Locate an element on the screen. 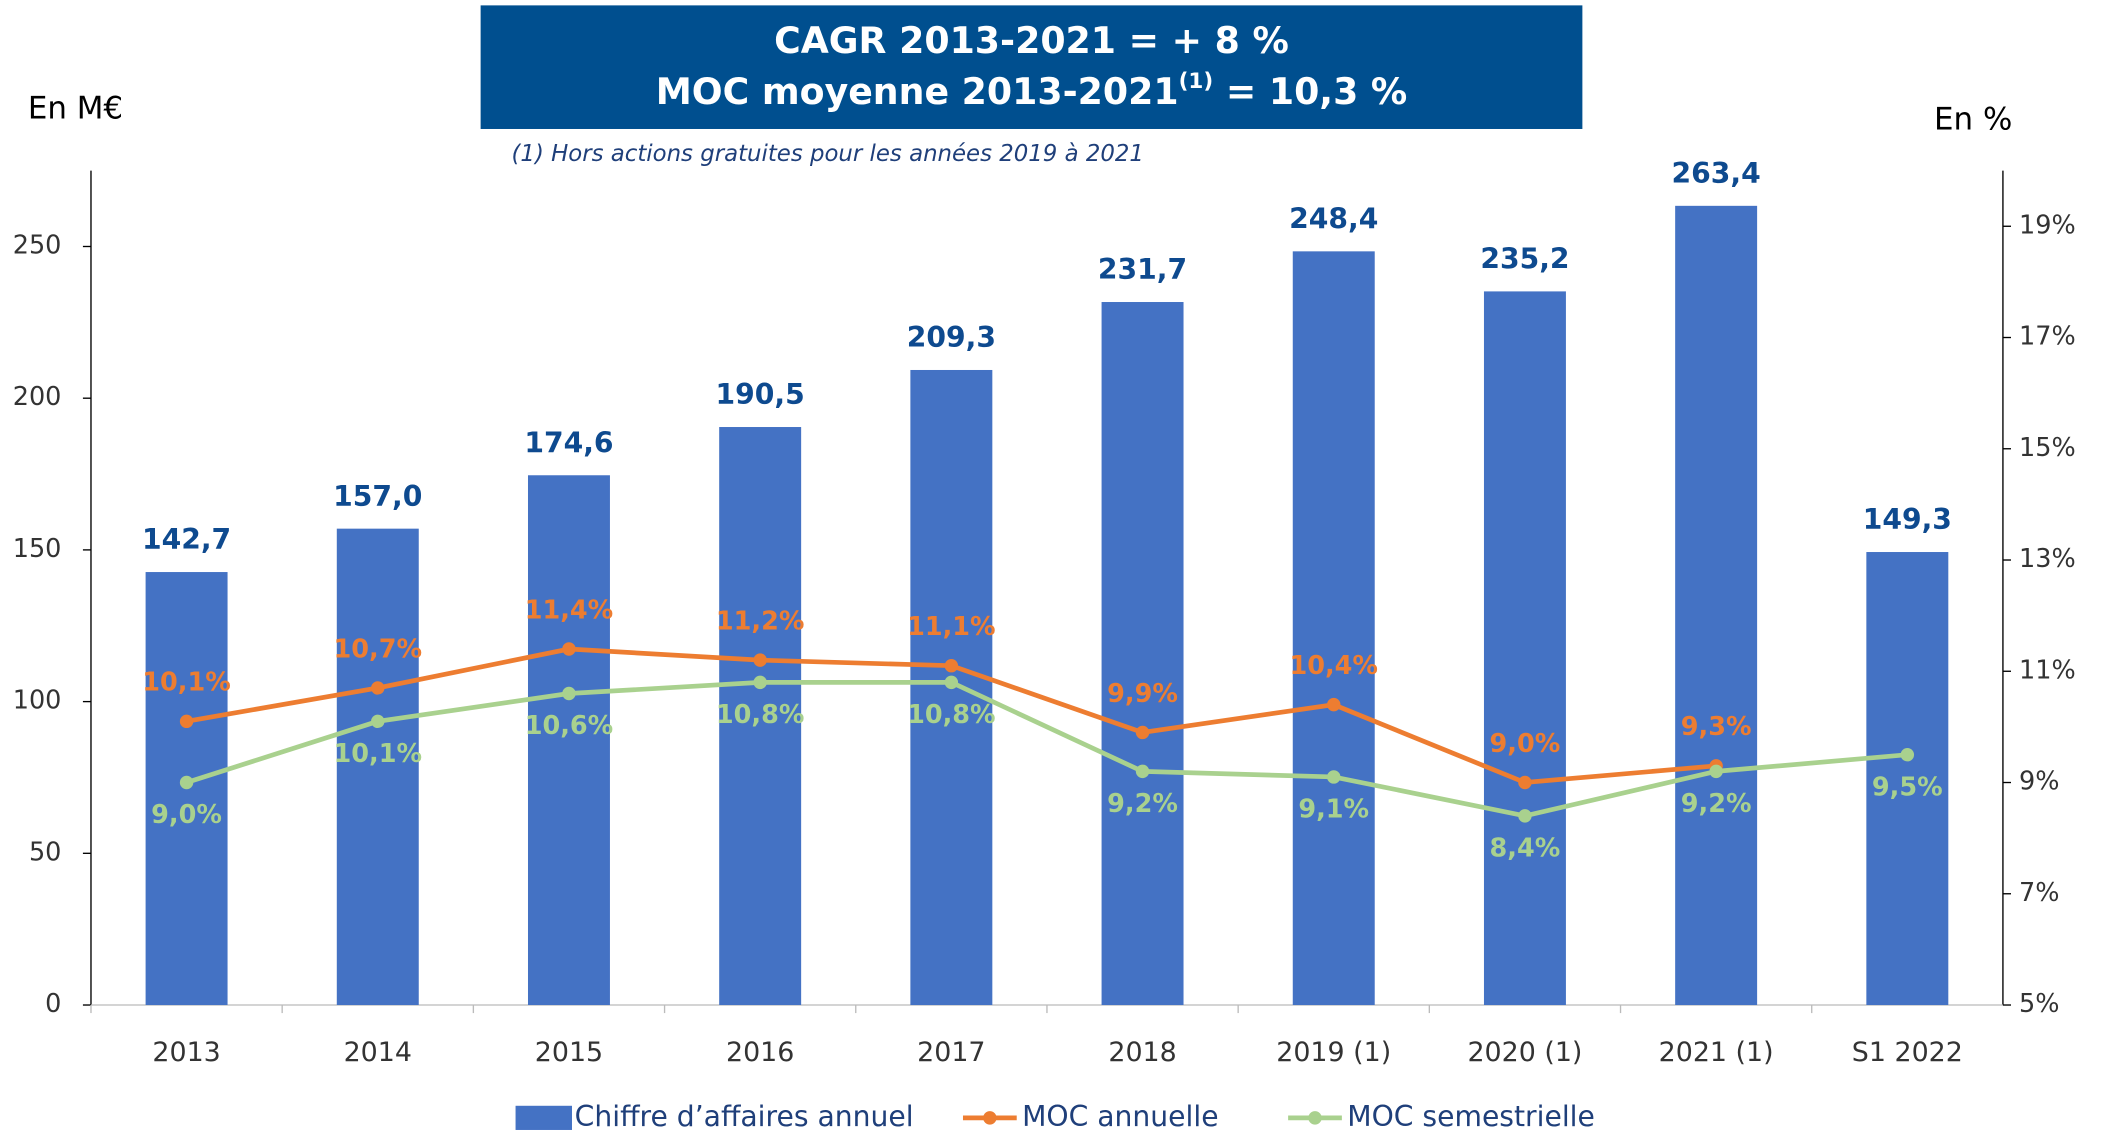  subtitle-rest: = 10,3 % is located at coordinates (1310, 91).